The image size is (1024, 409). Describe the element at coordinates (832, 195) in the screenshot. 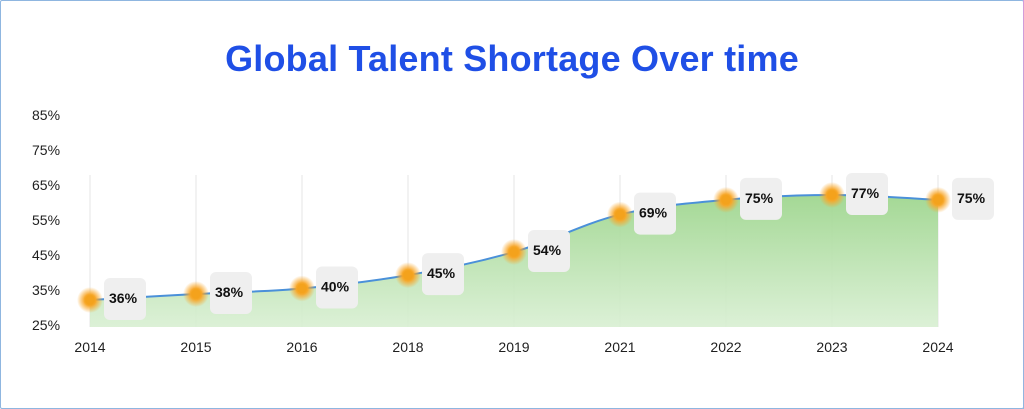

I see `data-point-2023` at that location.